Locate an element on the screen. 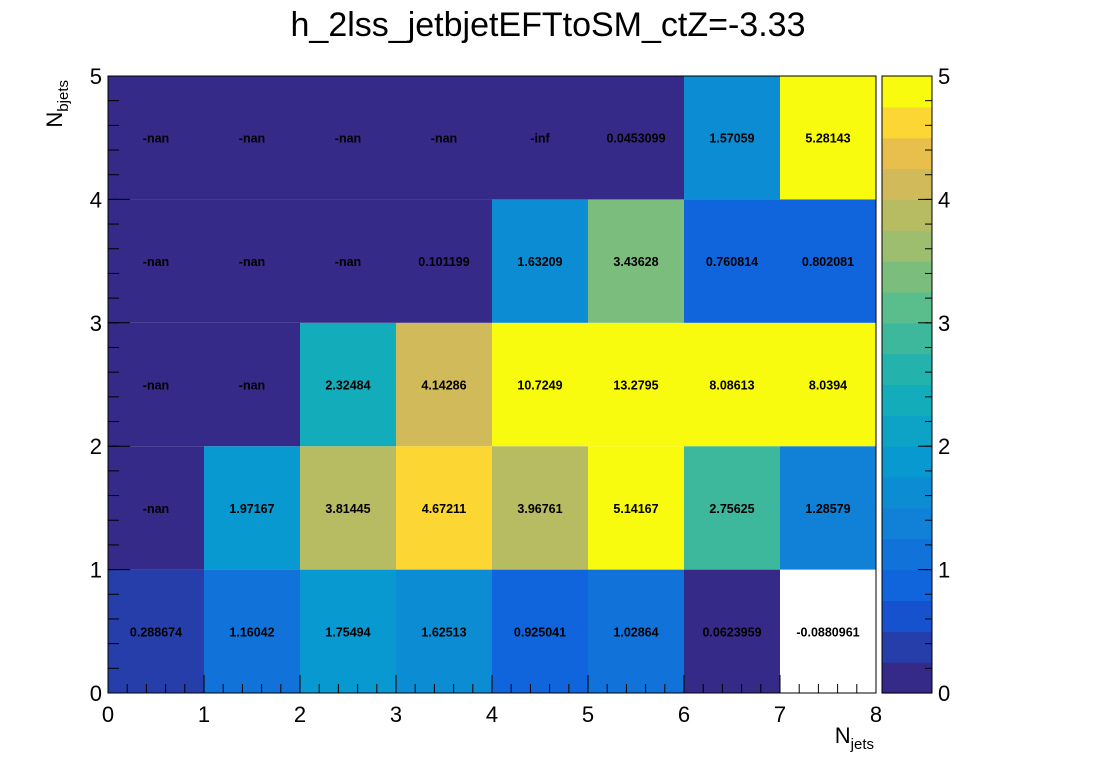 Image resolution: width=1096 pixels, height=772 pixels. cell-value-label: 3.43628 is located at coordinates (635, 262).